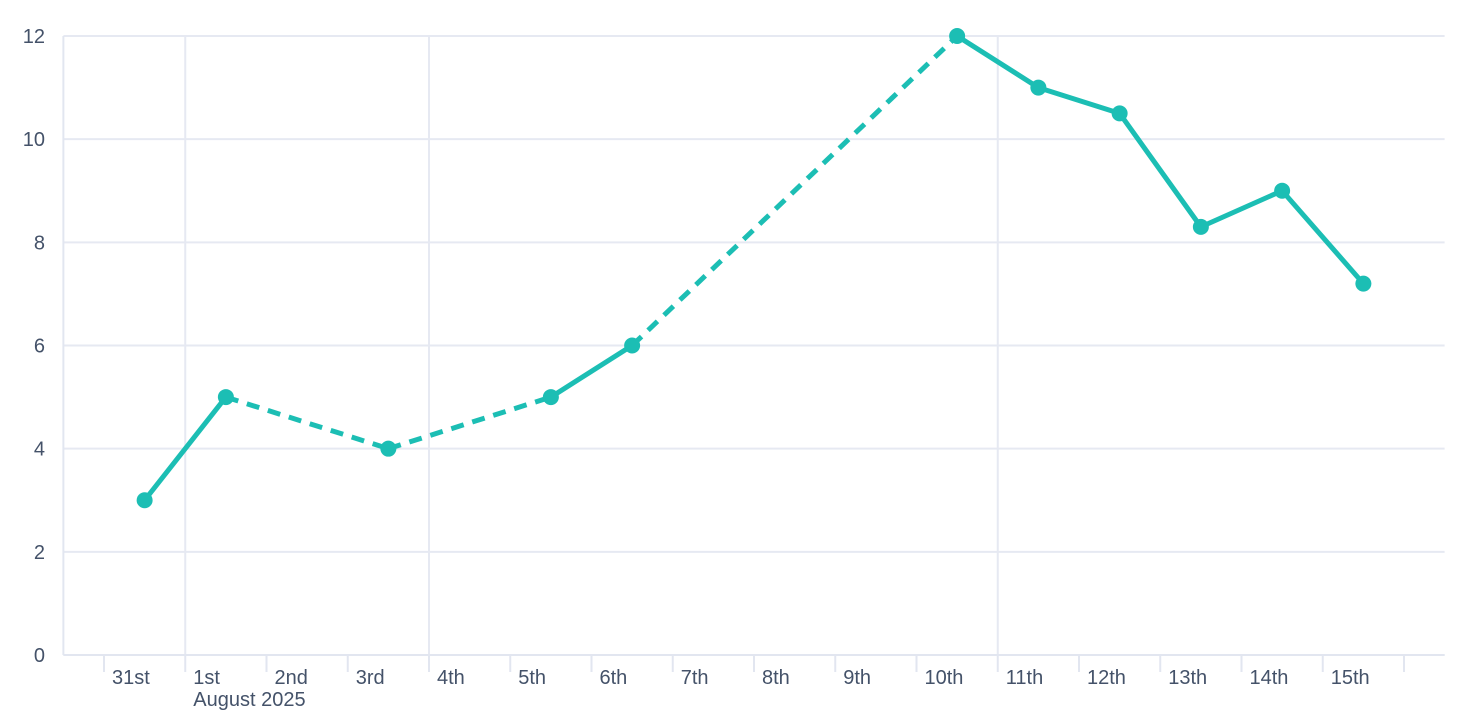 The height and width of the screenshot is (726, 1464). I want to click on x-axis-tick-label: 7th, so click(695, 678).